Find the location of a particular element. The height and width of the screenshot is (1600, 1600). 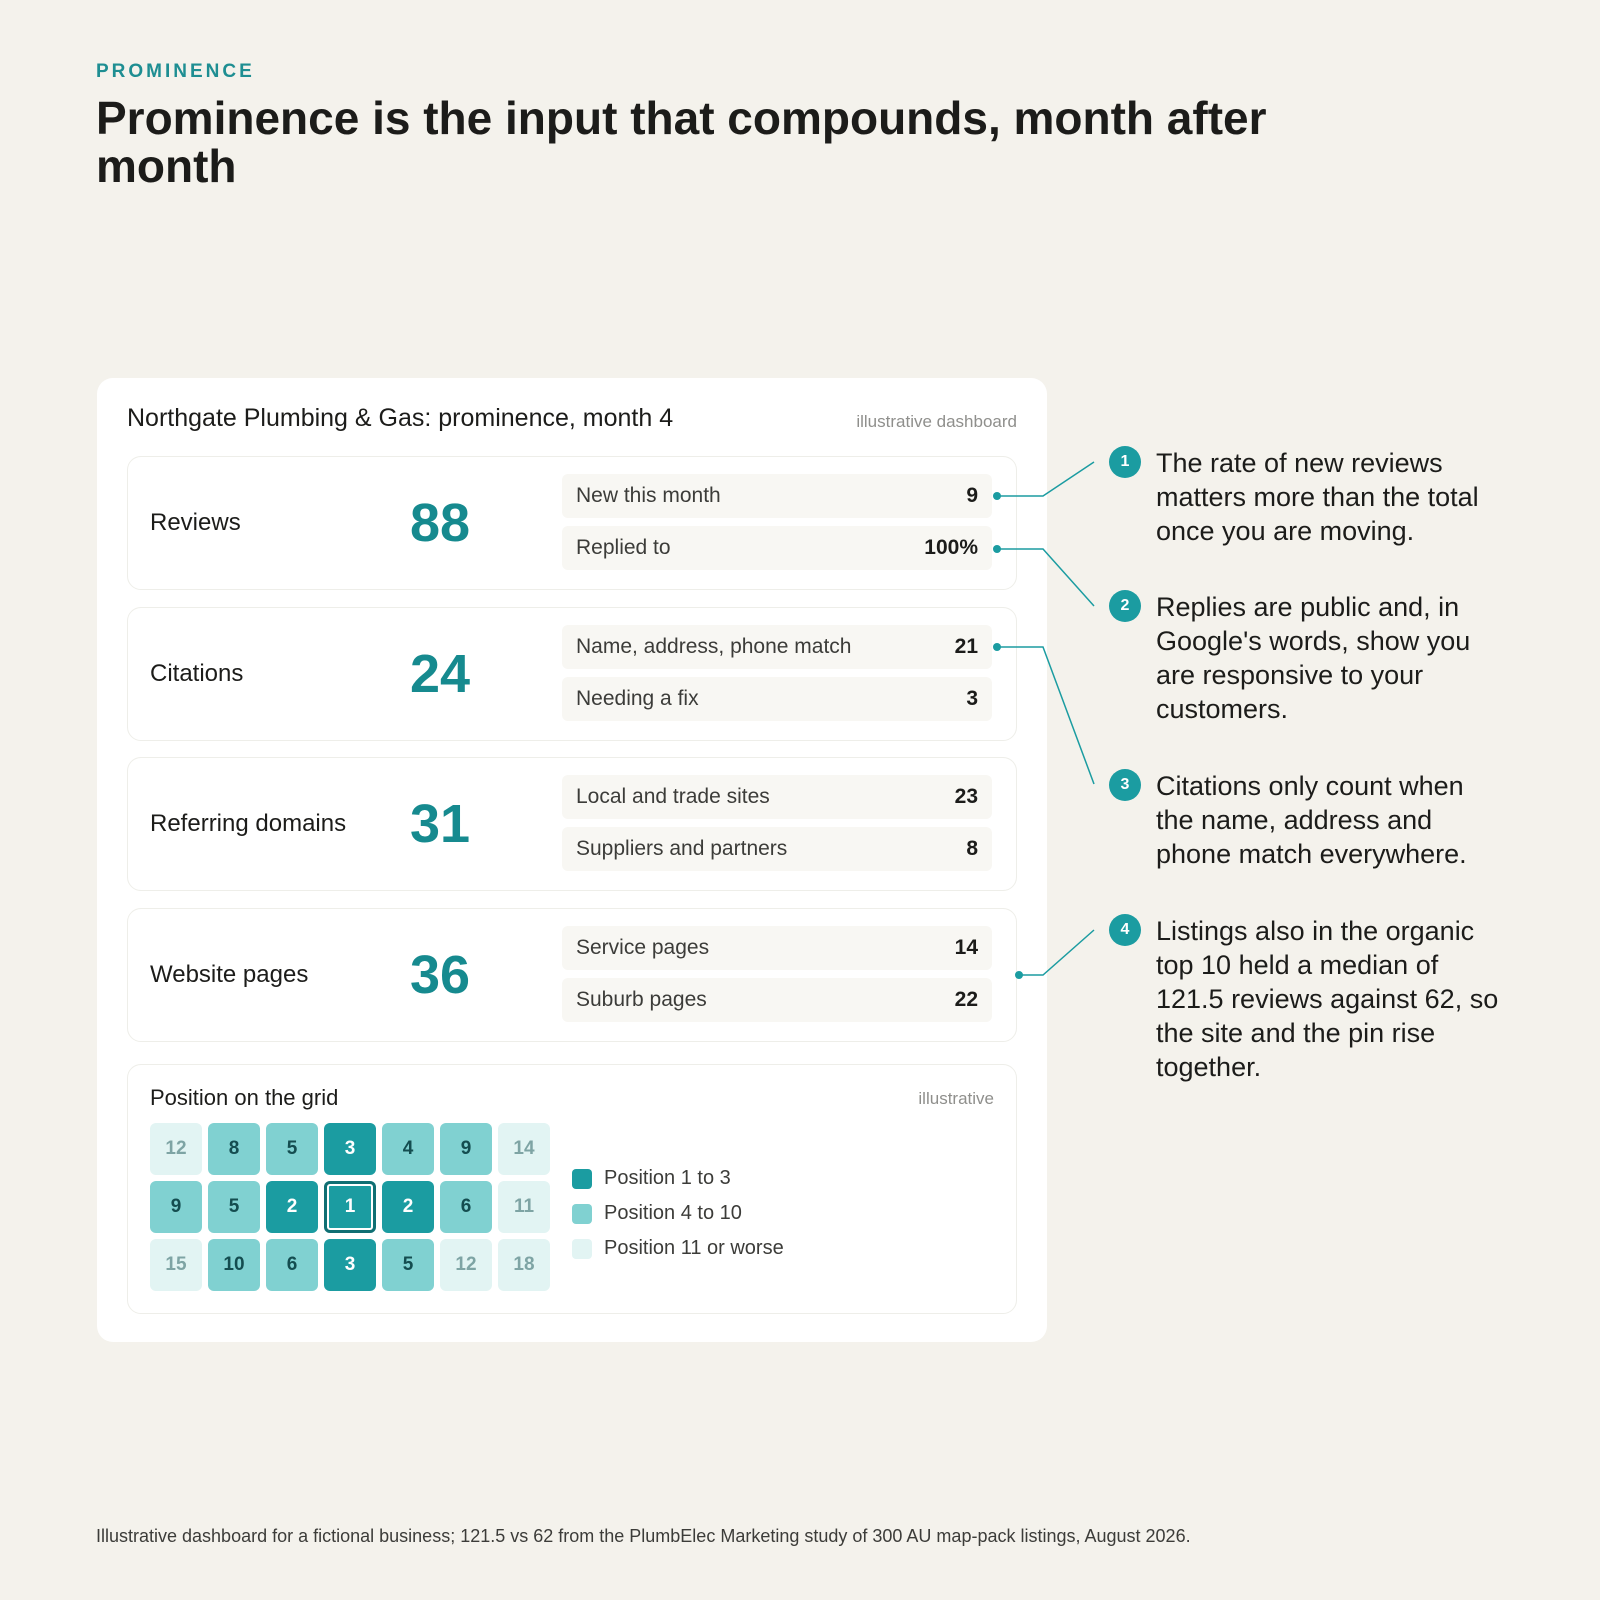

grid-cell: 1 is located at coordinates (350, 1207).